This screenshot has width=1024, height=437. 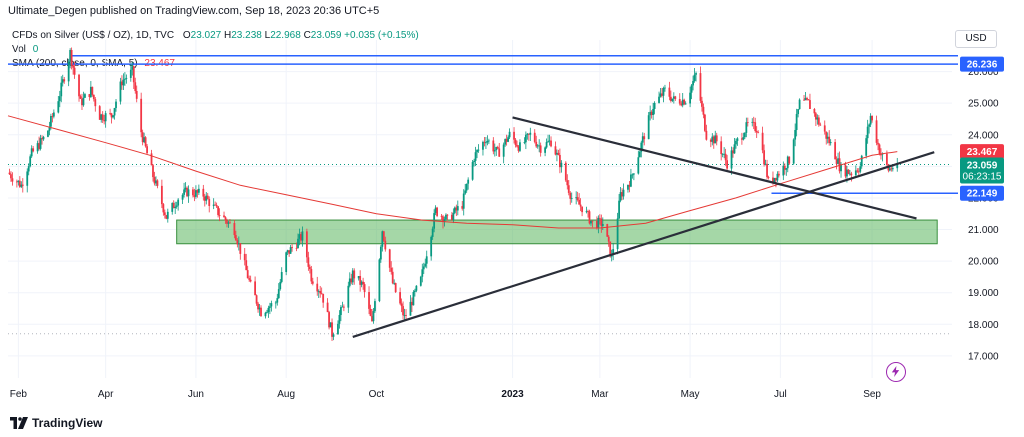 I want to click on y-tick-label: 18.000, so click(x=983, y=325).